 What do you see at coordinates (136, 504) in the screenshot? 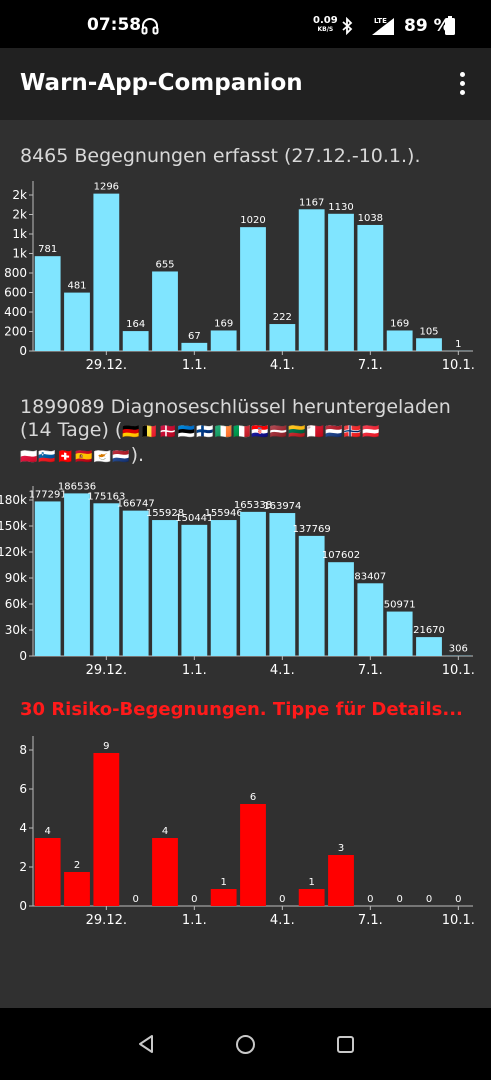
I see `bar-value-label: 166747` at bounding box center [136, 504].